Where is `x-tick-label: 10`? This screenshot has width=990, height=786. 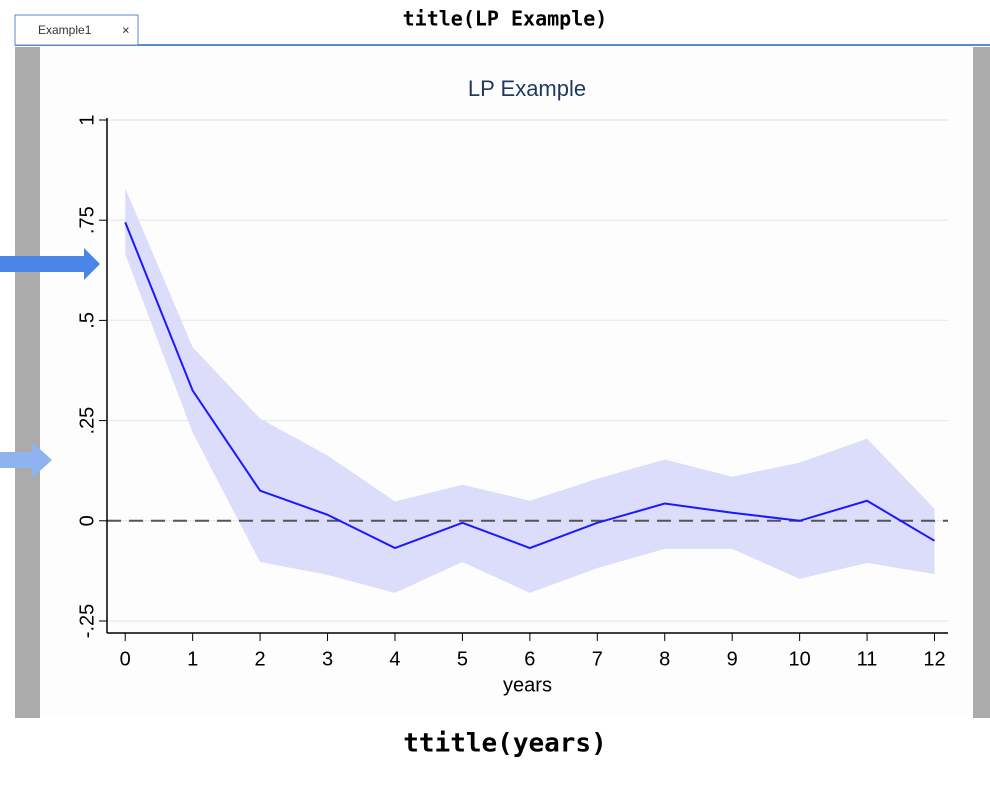
x-tick-label: 10 is located at coordinates (800, 659).